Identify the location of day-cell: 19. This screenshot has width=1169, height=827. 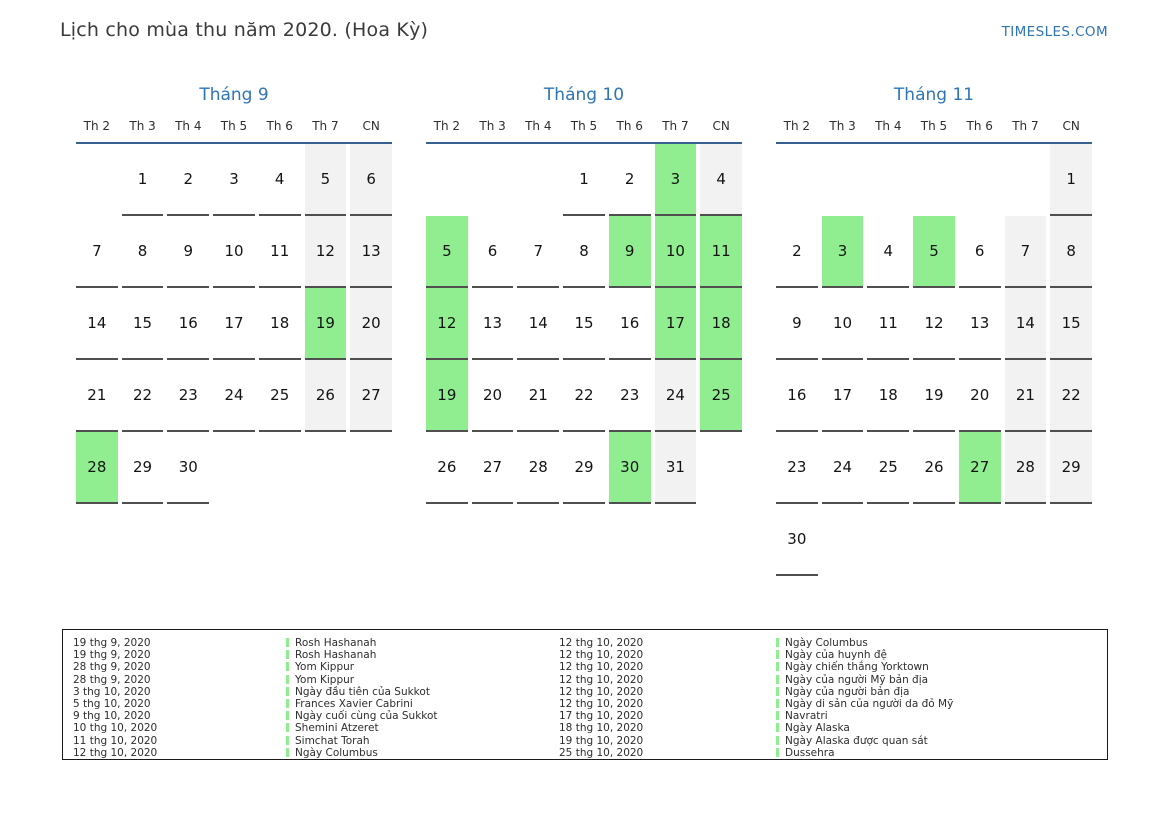
(934, 396).